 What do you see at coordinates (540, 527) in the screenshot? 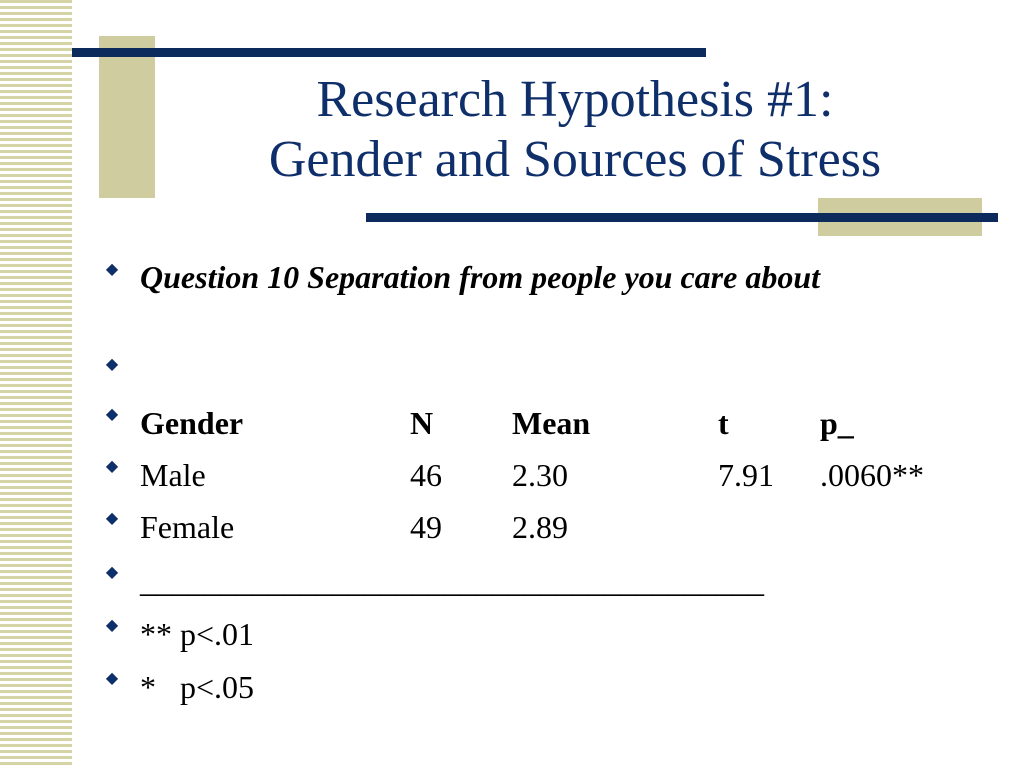
I see `cell-mean: 2.89` at bounding box center [540, 527].